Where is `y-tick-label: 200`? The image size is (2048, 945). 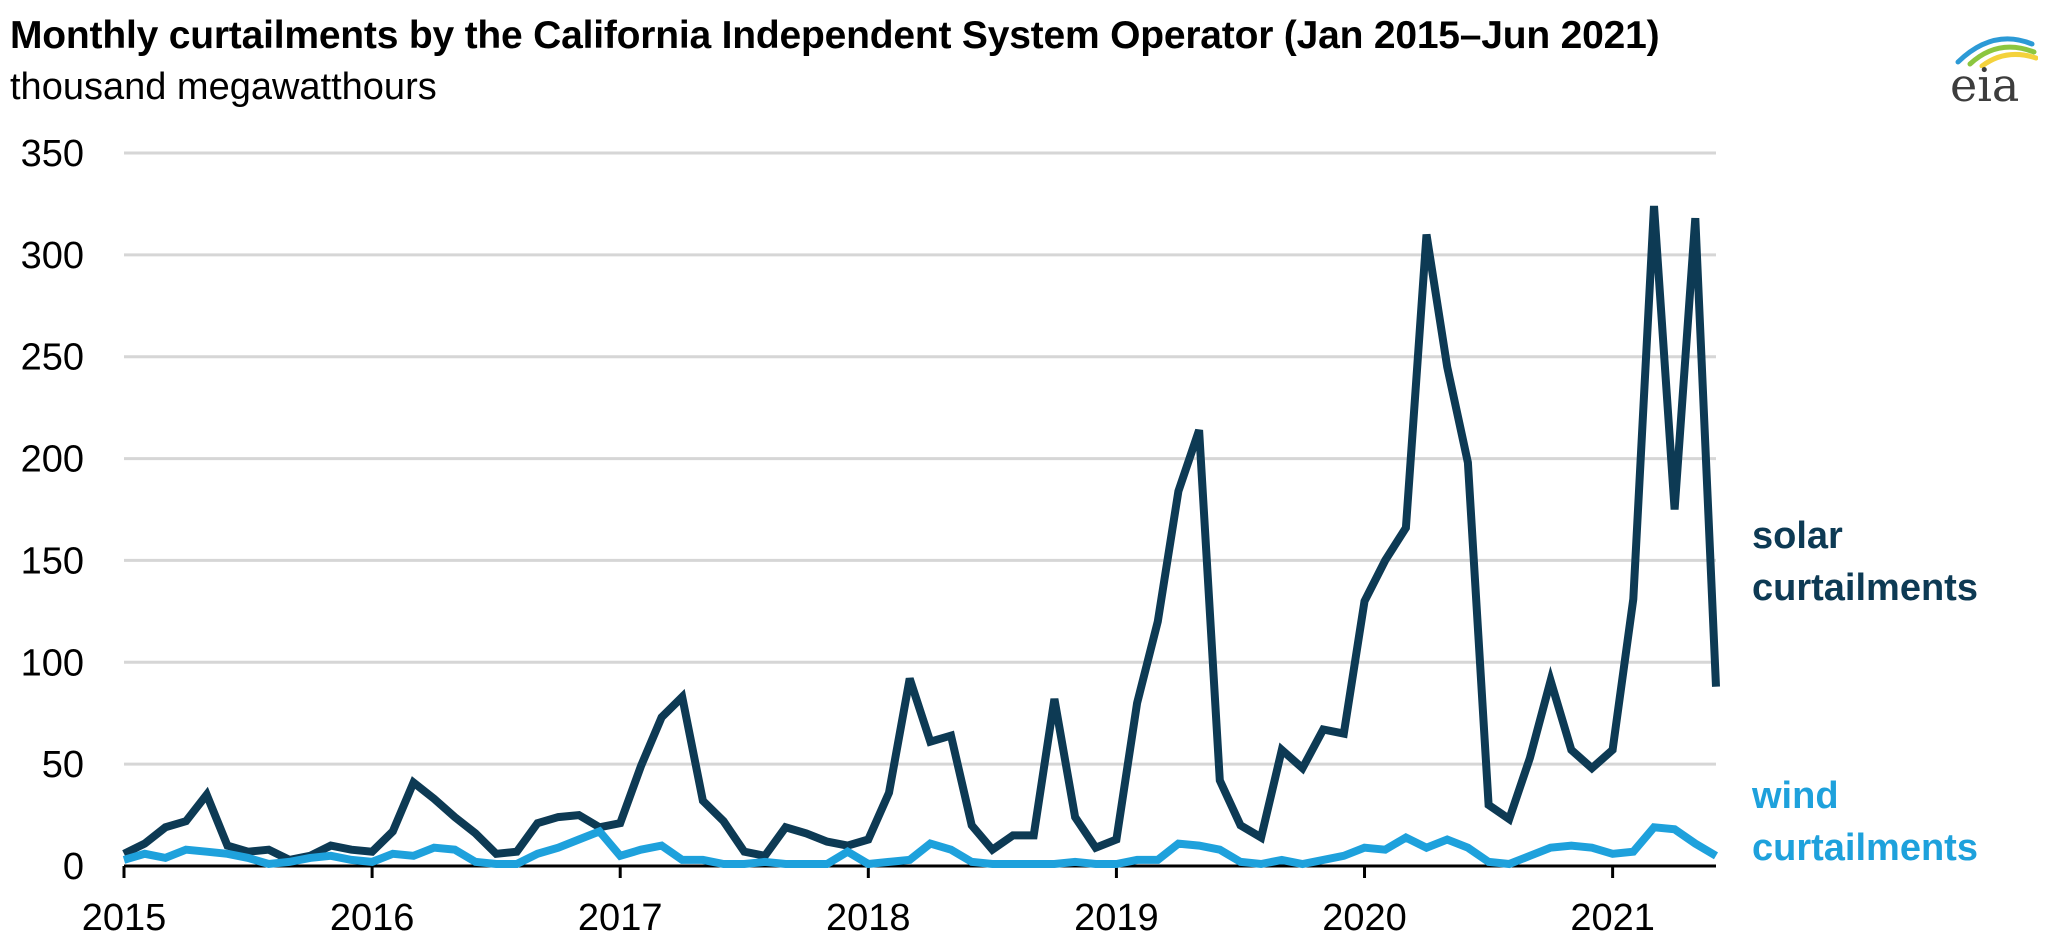
y-tick-label: 200 is located at coordinates (52, 460).